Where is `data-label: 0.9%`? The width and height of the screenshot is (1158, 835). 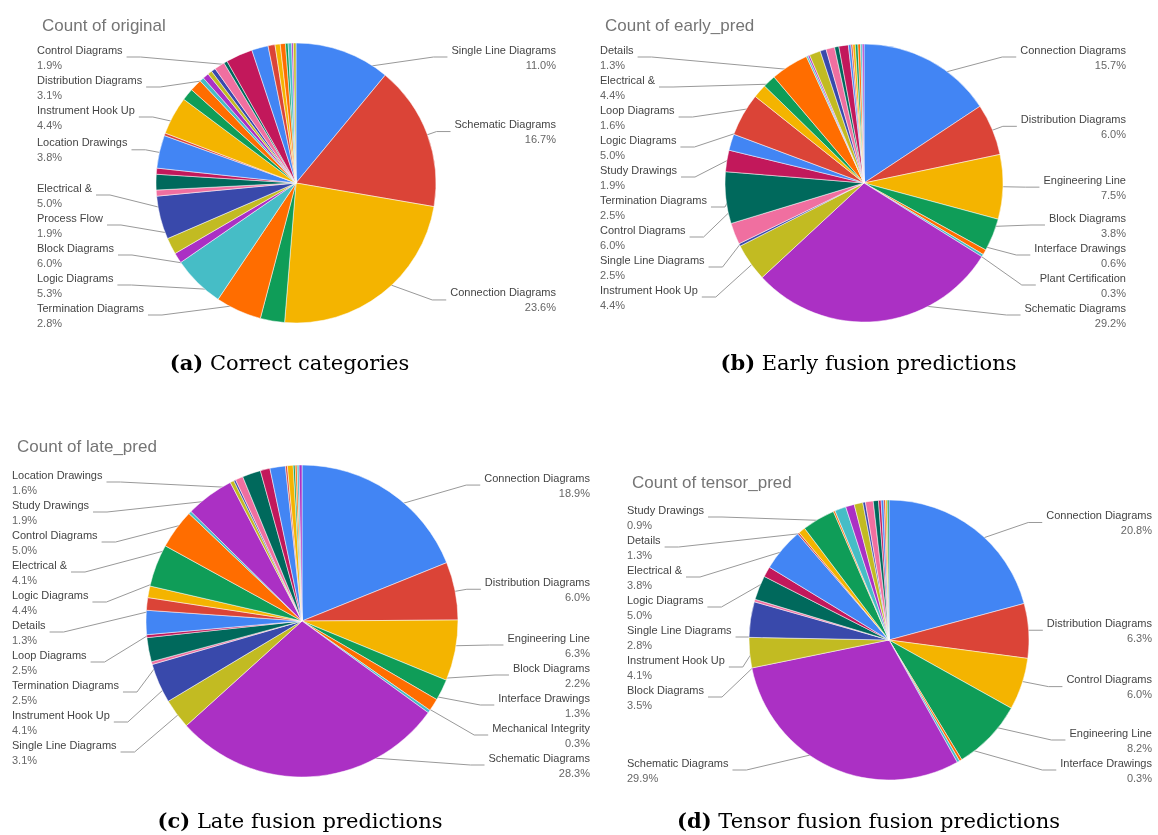 data-label: 0.9% is located at coordinates (640, 524).